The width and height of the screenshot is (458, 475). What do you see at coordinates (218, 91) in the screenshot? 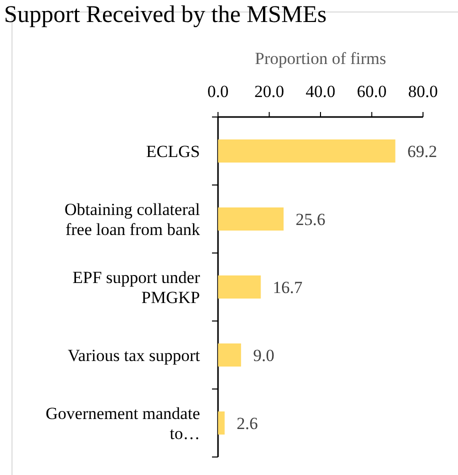
I see `x-tick-label: 0.0` at bounding box center [218, 91].